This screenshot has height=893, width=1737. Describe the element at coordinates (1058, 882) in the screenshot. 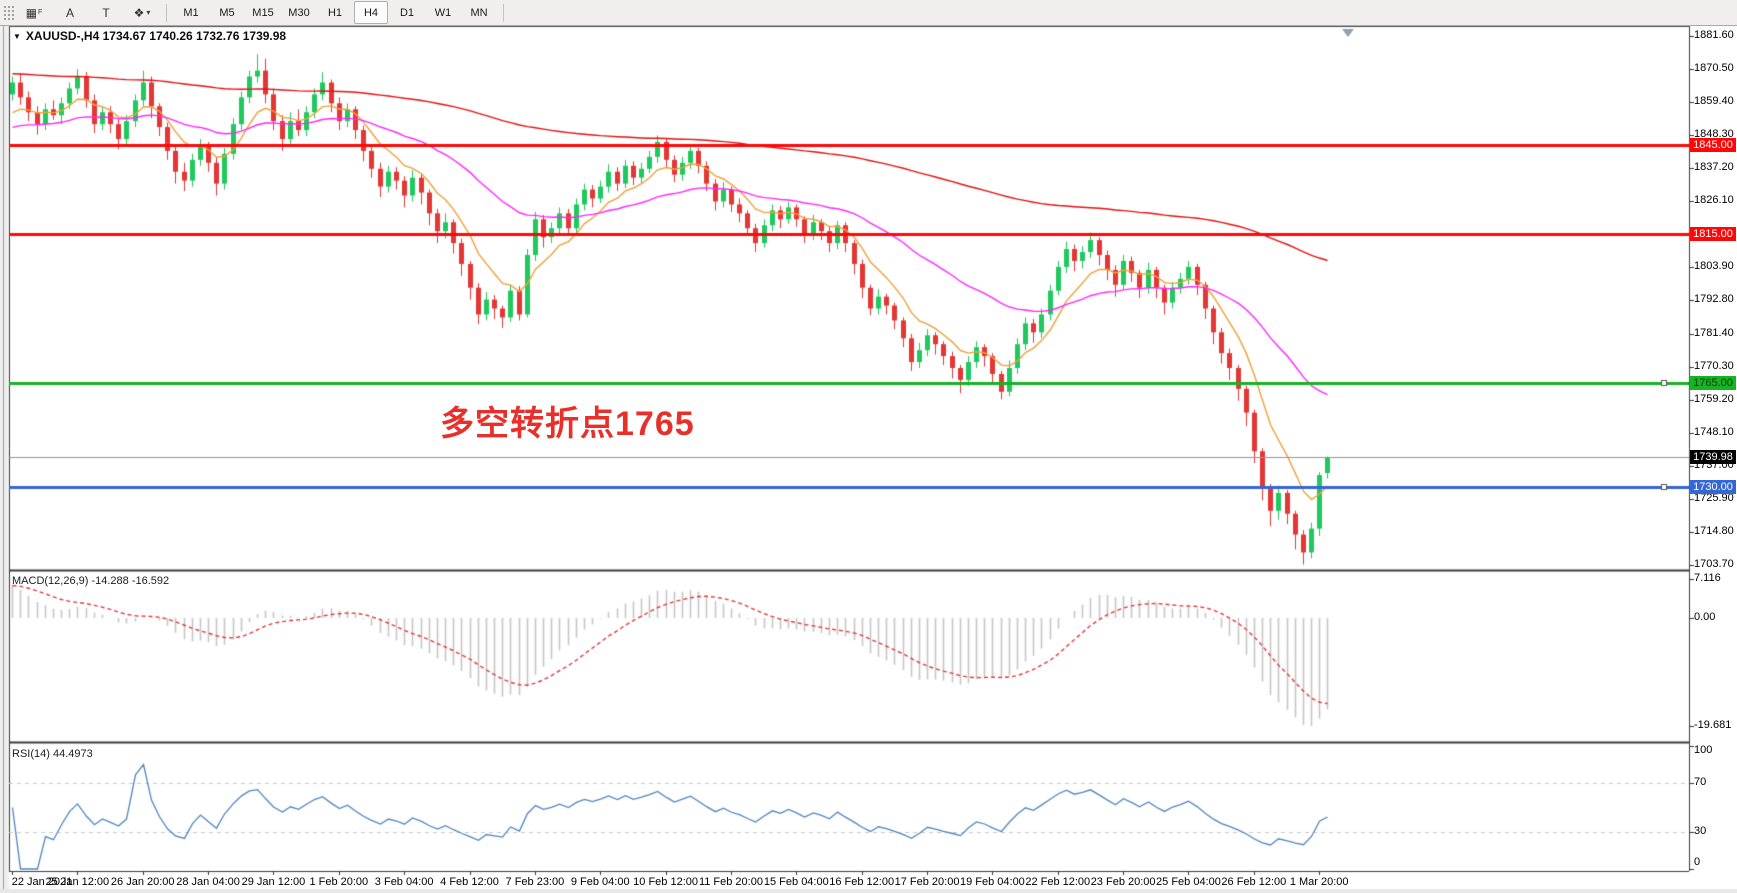

I see `date-axis-label: 22 Feb 12:00` at that location.